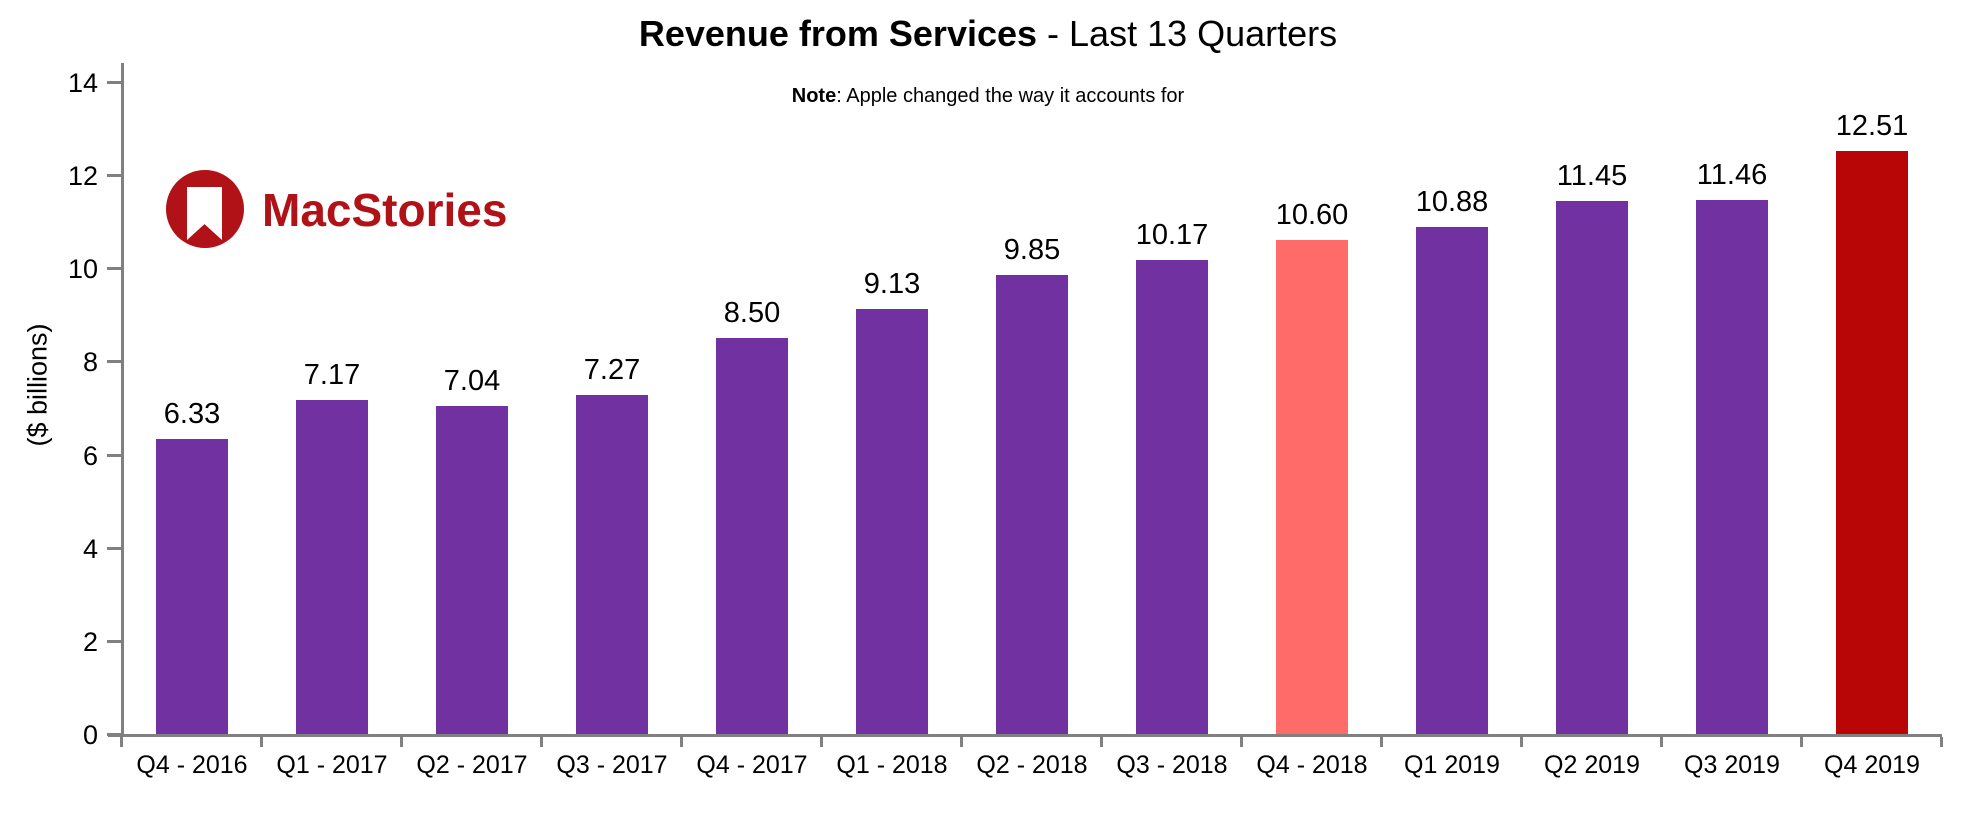 This screenshot has height=828, width=1976. I want to click on bar-value-label: 7.17, so click(332, 375).